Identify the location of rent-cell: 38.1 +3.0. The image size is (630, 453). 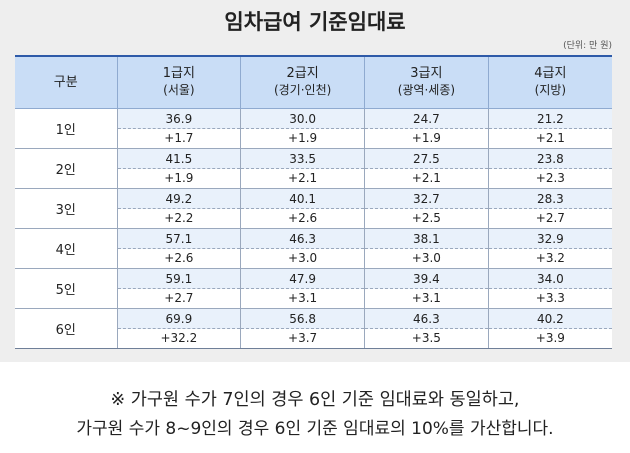
(426, 248).